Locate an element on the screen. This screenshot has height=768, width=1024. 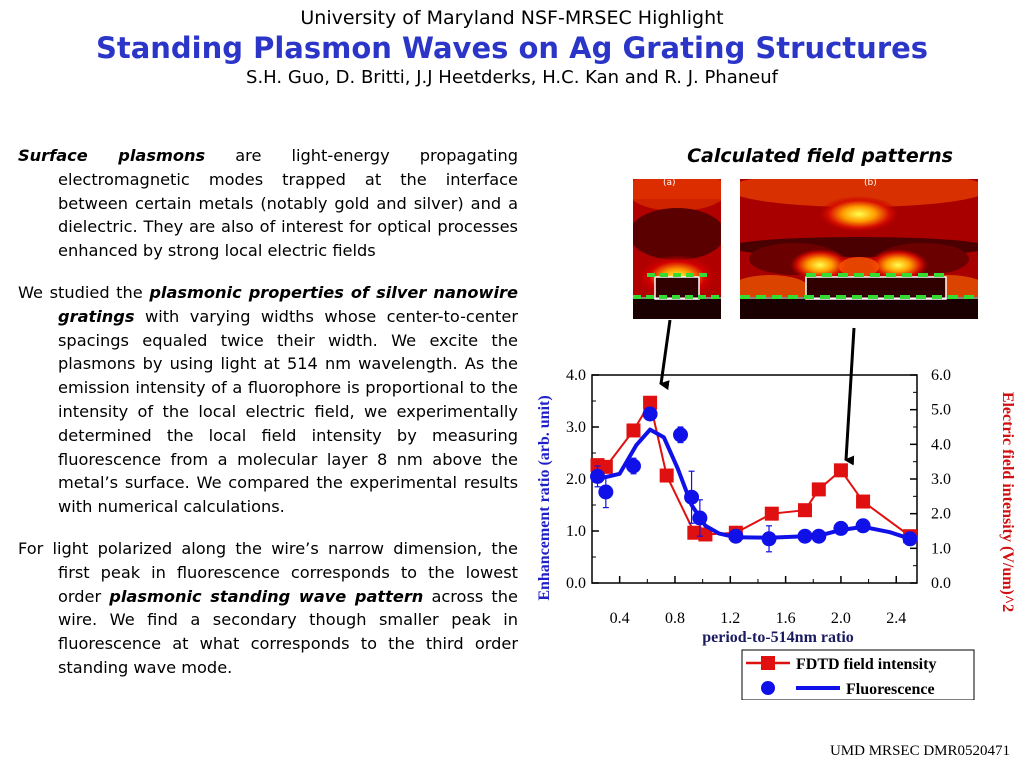
arrow-a is located at coordinates (665, 355).